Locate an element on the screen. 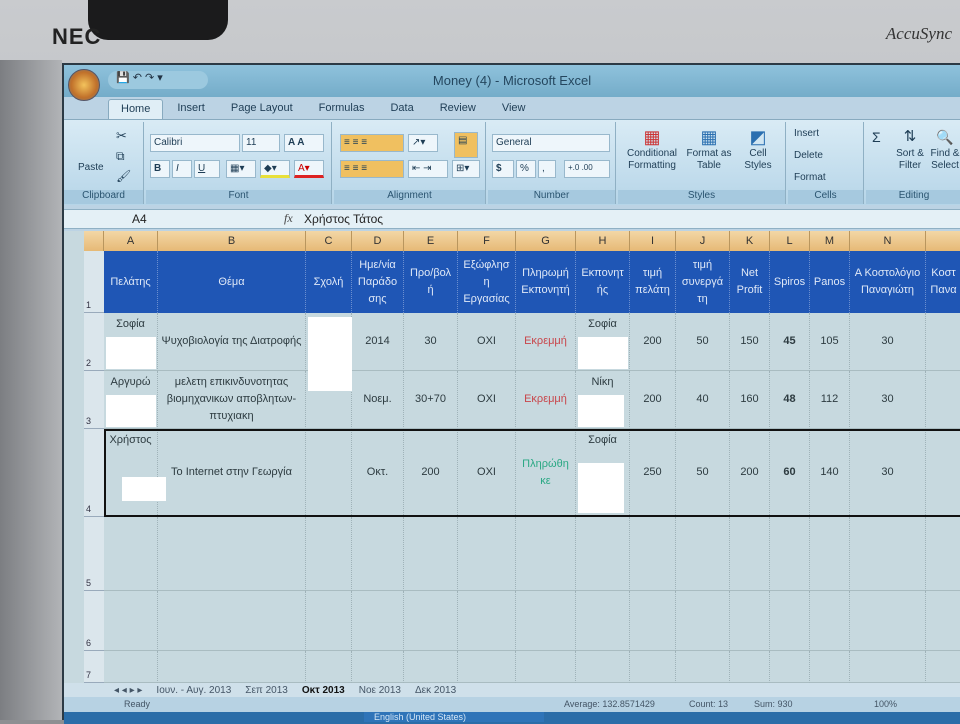 The width and height of the screenshot is (960, 724). header-cell: Ημε/νία Παράδο σης is located at coordinates (378, 282).